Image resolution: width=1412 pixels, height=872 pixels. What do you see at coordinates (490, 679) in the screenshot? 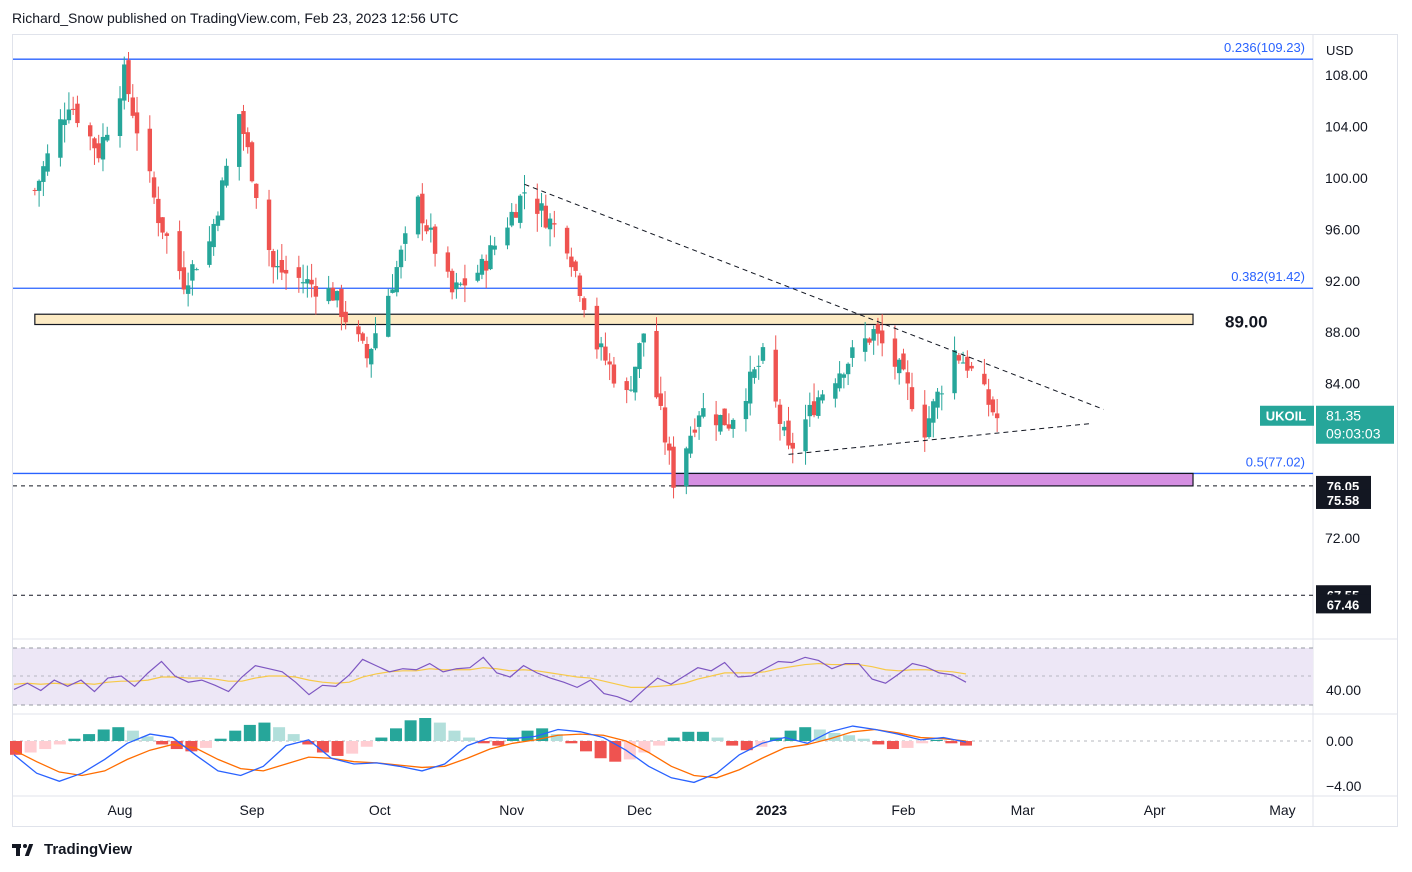
I see `rsi-line` at bounding box center [490, 679].